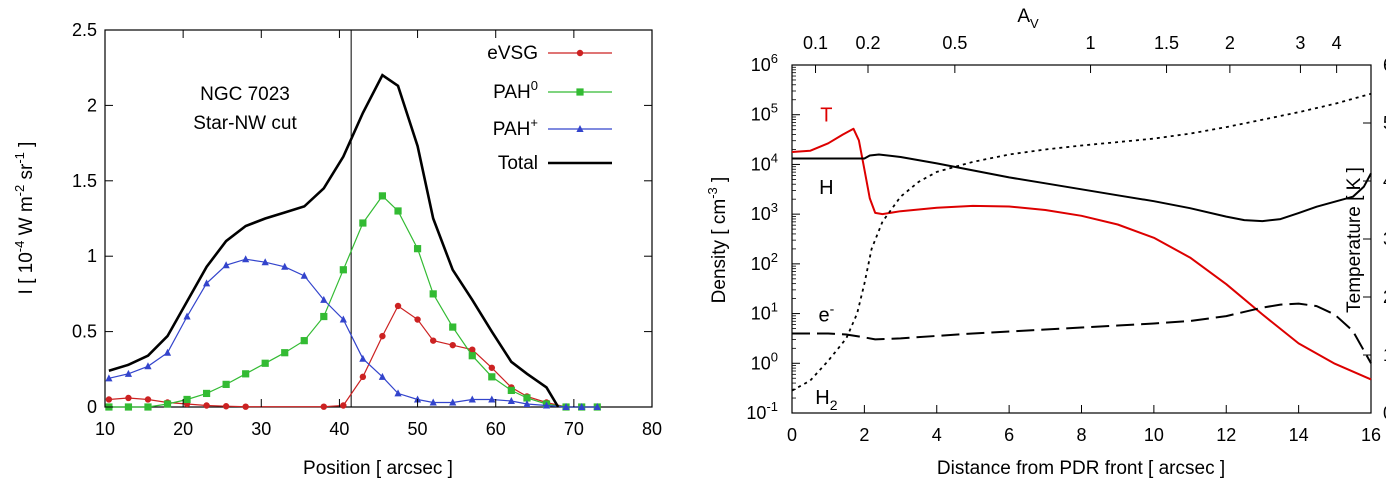 The image size is (1386, 490). Describe the element at coordinates (826, 259) in the screenshot. I see `right-series-labels: T He-​ H2​` at that location.